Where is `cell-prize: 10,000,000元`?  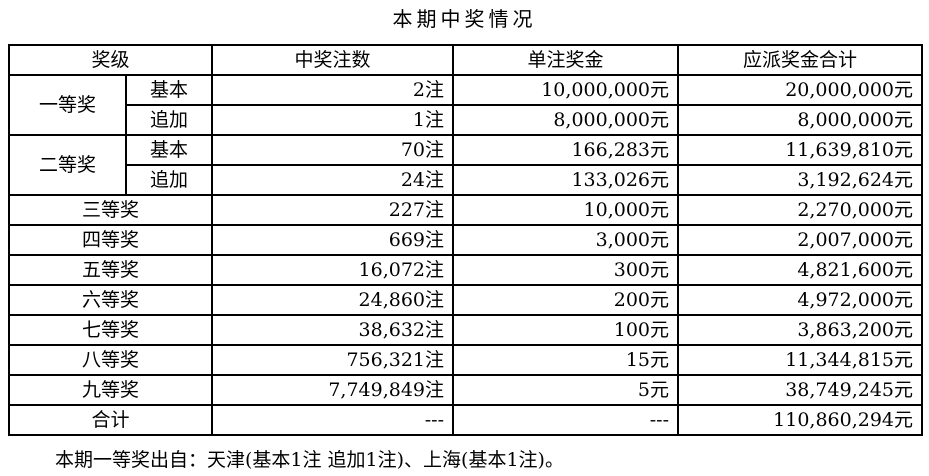
cell-prize: 10,000,000元 is located at coordinates (566, 90).